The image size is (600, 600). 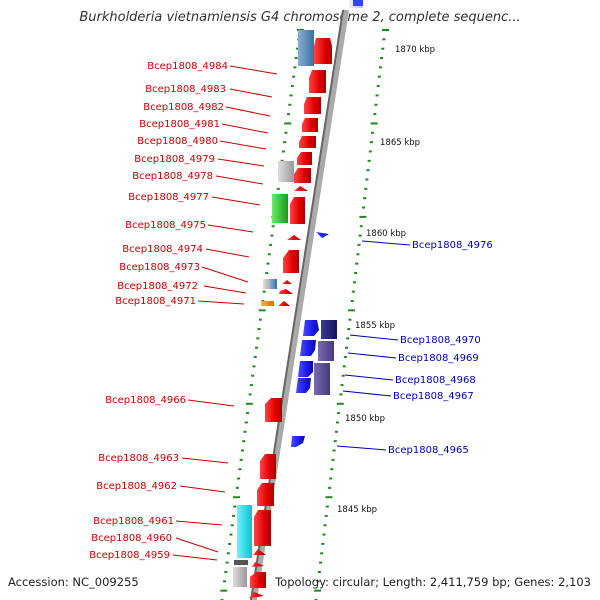 What do you see at coordinates (131, 538) in the screenshot?
I see `gene-label: Bcep1808_4960` at bounding box center [131, 538].